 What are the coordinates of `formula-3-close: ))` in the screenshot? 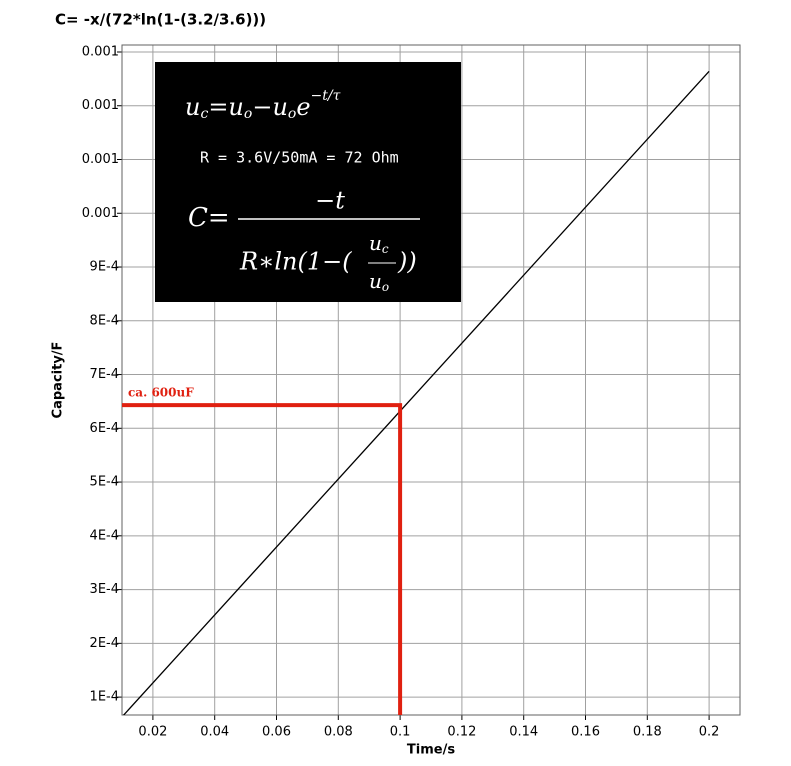 It's located at (407, 262).